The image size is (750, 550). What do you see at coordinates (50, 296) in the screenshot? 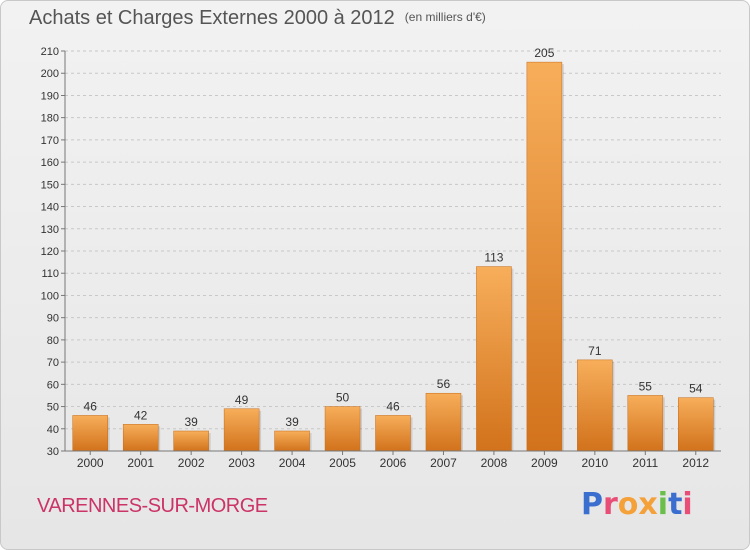
I see `y-tick-label: 100` at bounding box center [50, 296].